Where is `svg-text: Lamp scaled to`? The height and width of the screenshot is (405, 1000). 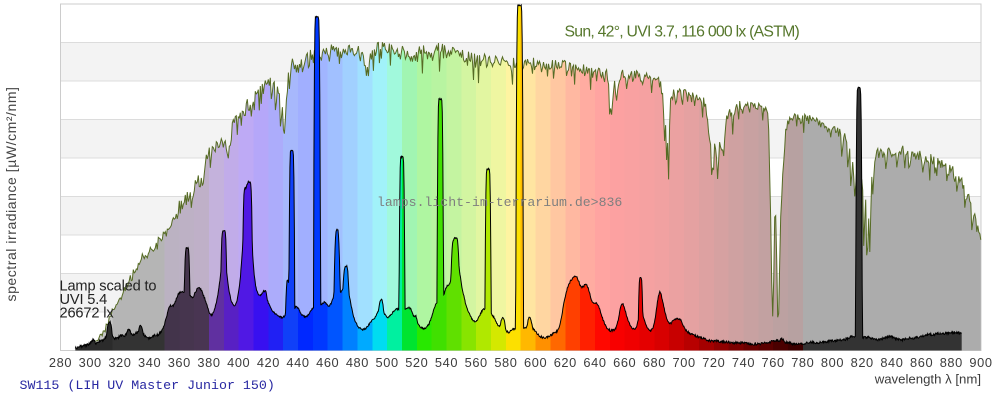 svg-text: Lamp scaled to is located at coordinates (108, 287).